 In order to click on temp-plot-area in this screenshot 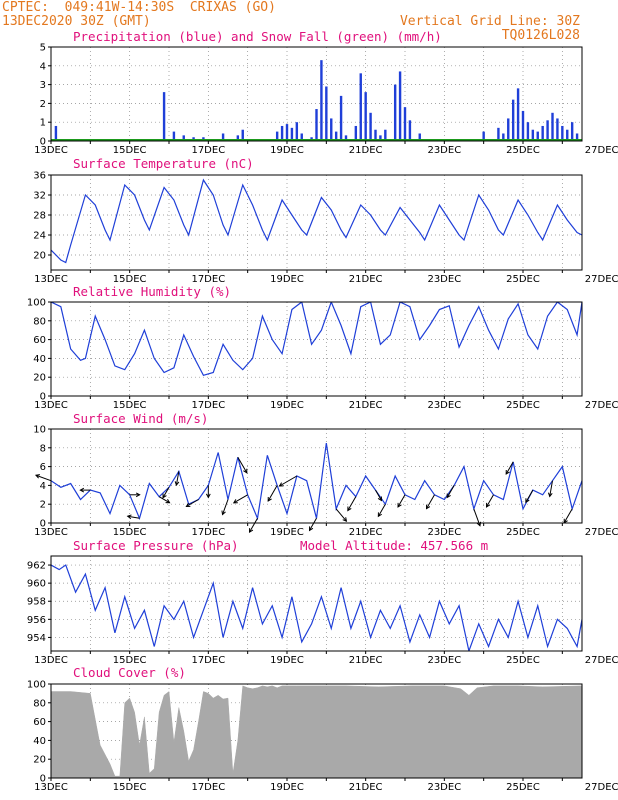, I will do `click(316, 222)`.